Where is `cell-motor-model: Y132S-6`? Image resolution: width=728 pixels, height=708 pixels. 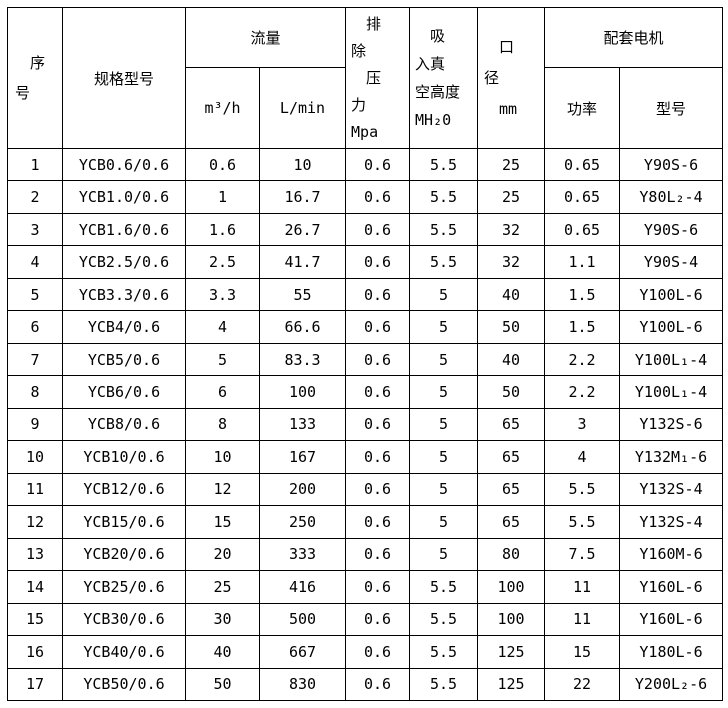
cell-motor-model: Y132S-6 is located at coordinates (671, 424).